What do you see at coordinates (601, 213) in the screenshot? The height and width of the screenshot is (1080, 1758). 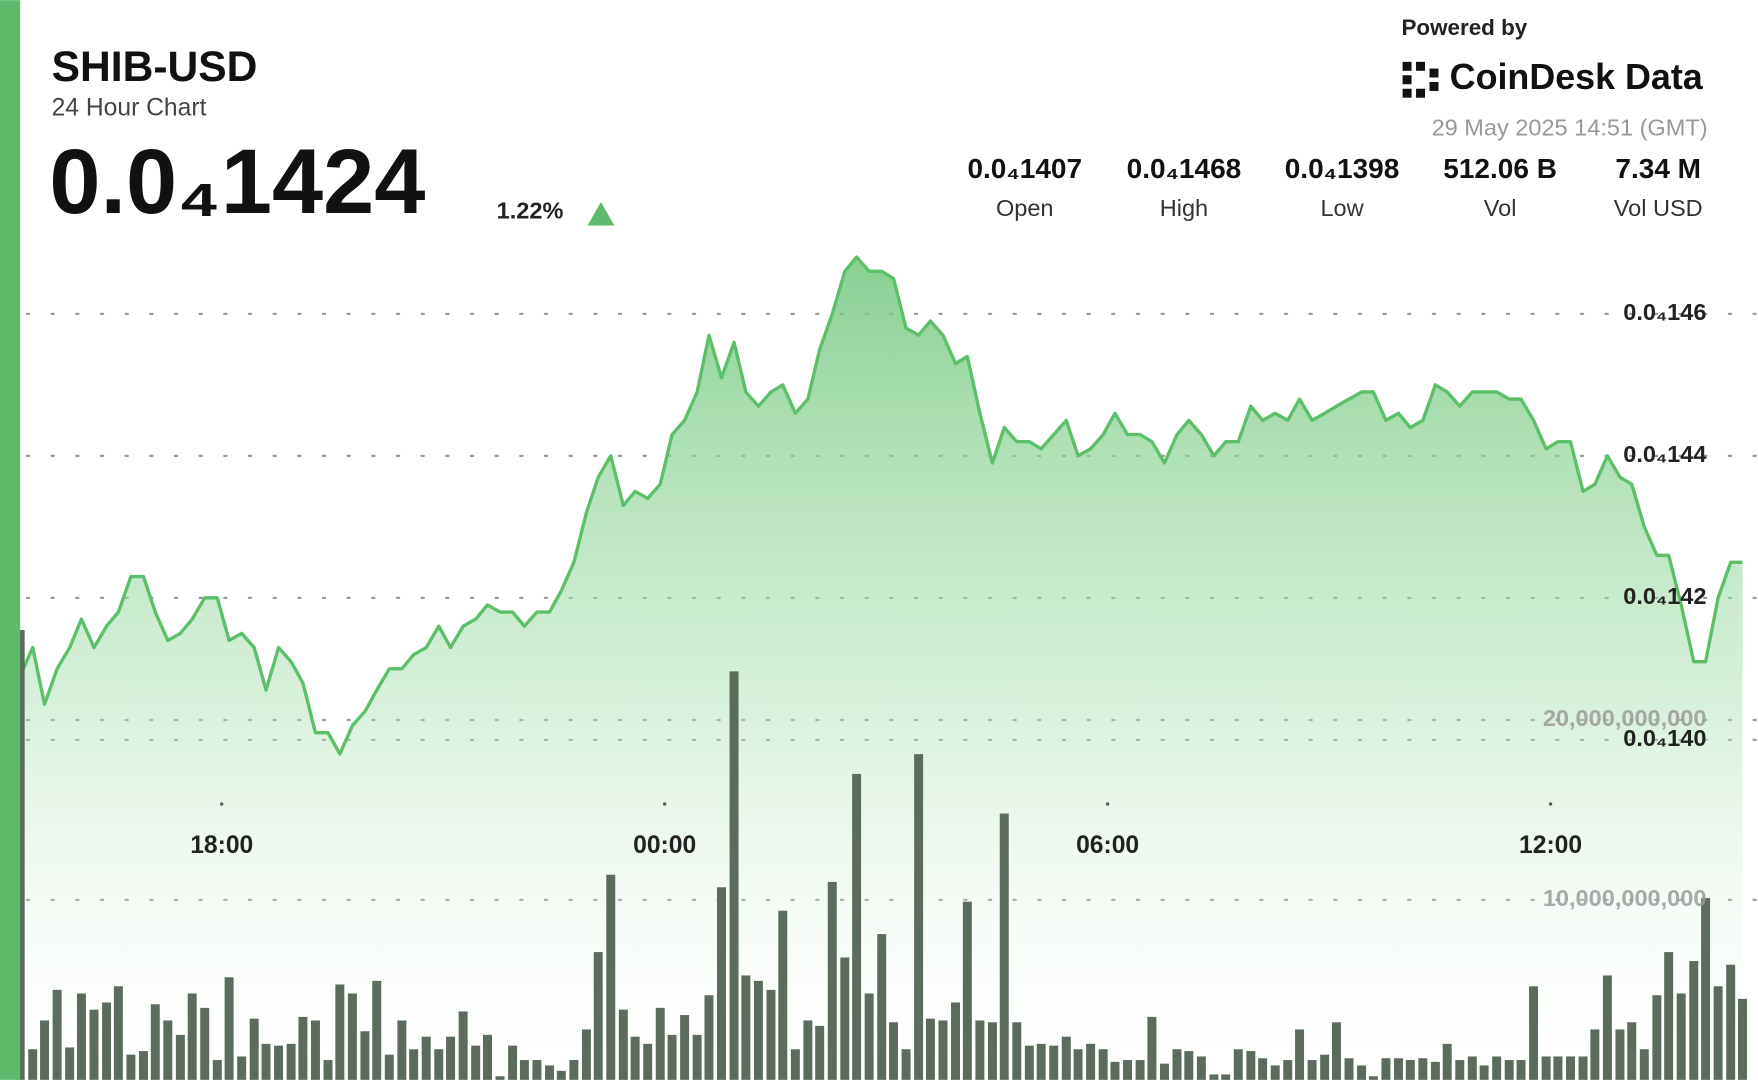 I see `up-arrow` at bounding box center [601, 213].